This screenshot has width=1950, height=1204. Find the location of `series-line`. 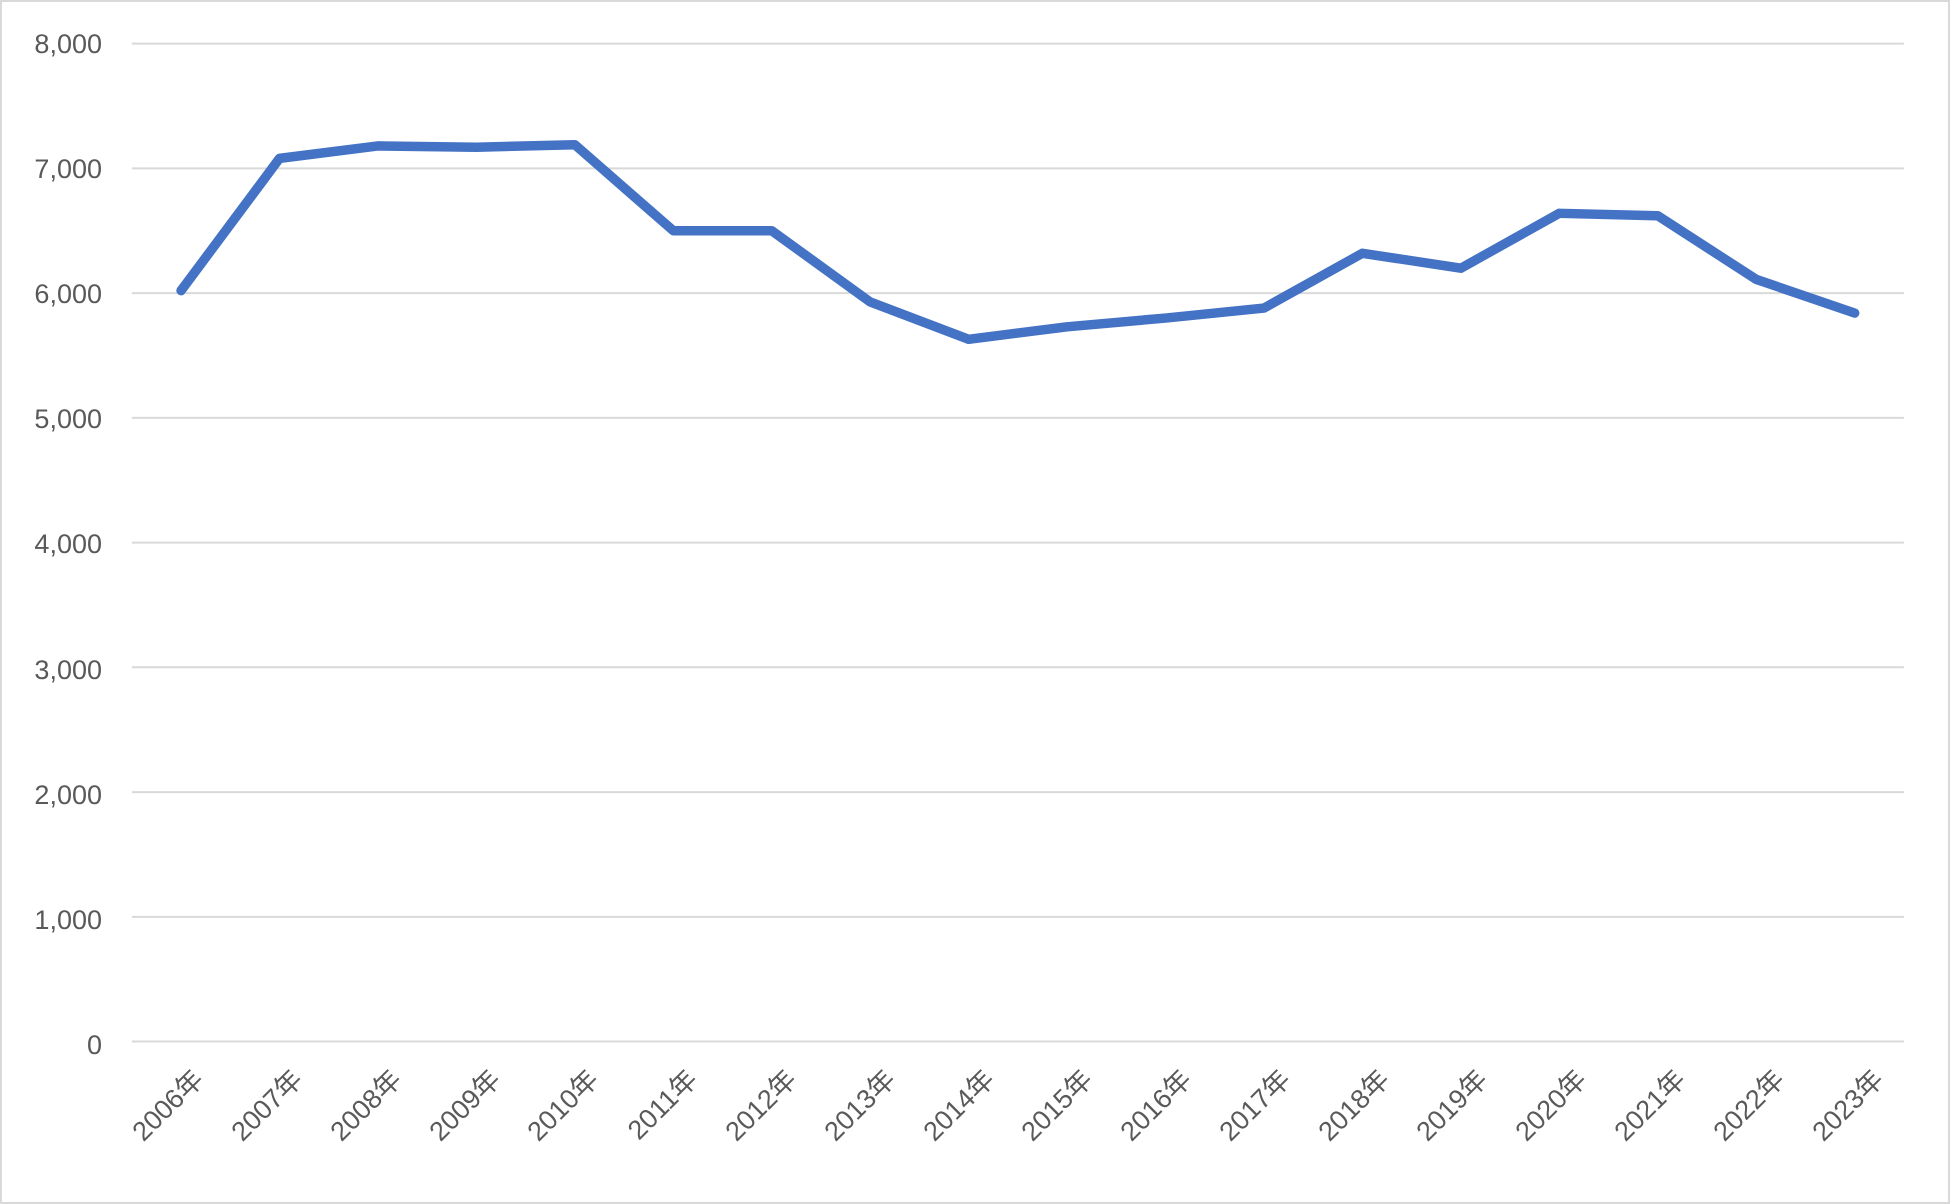

series-line is located at coordinates (1018, 242).